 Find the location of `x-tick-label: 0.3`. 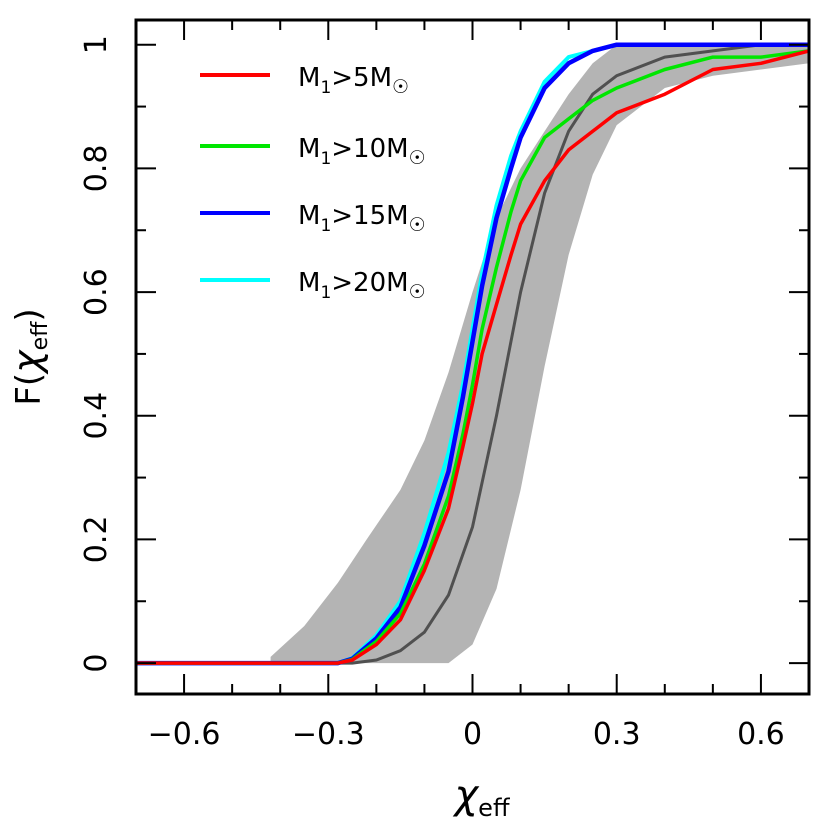

x-tick-label: 0.3 is located at coordinates (617, 734).